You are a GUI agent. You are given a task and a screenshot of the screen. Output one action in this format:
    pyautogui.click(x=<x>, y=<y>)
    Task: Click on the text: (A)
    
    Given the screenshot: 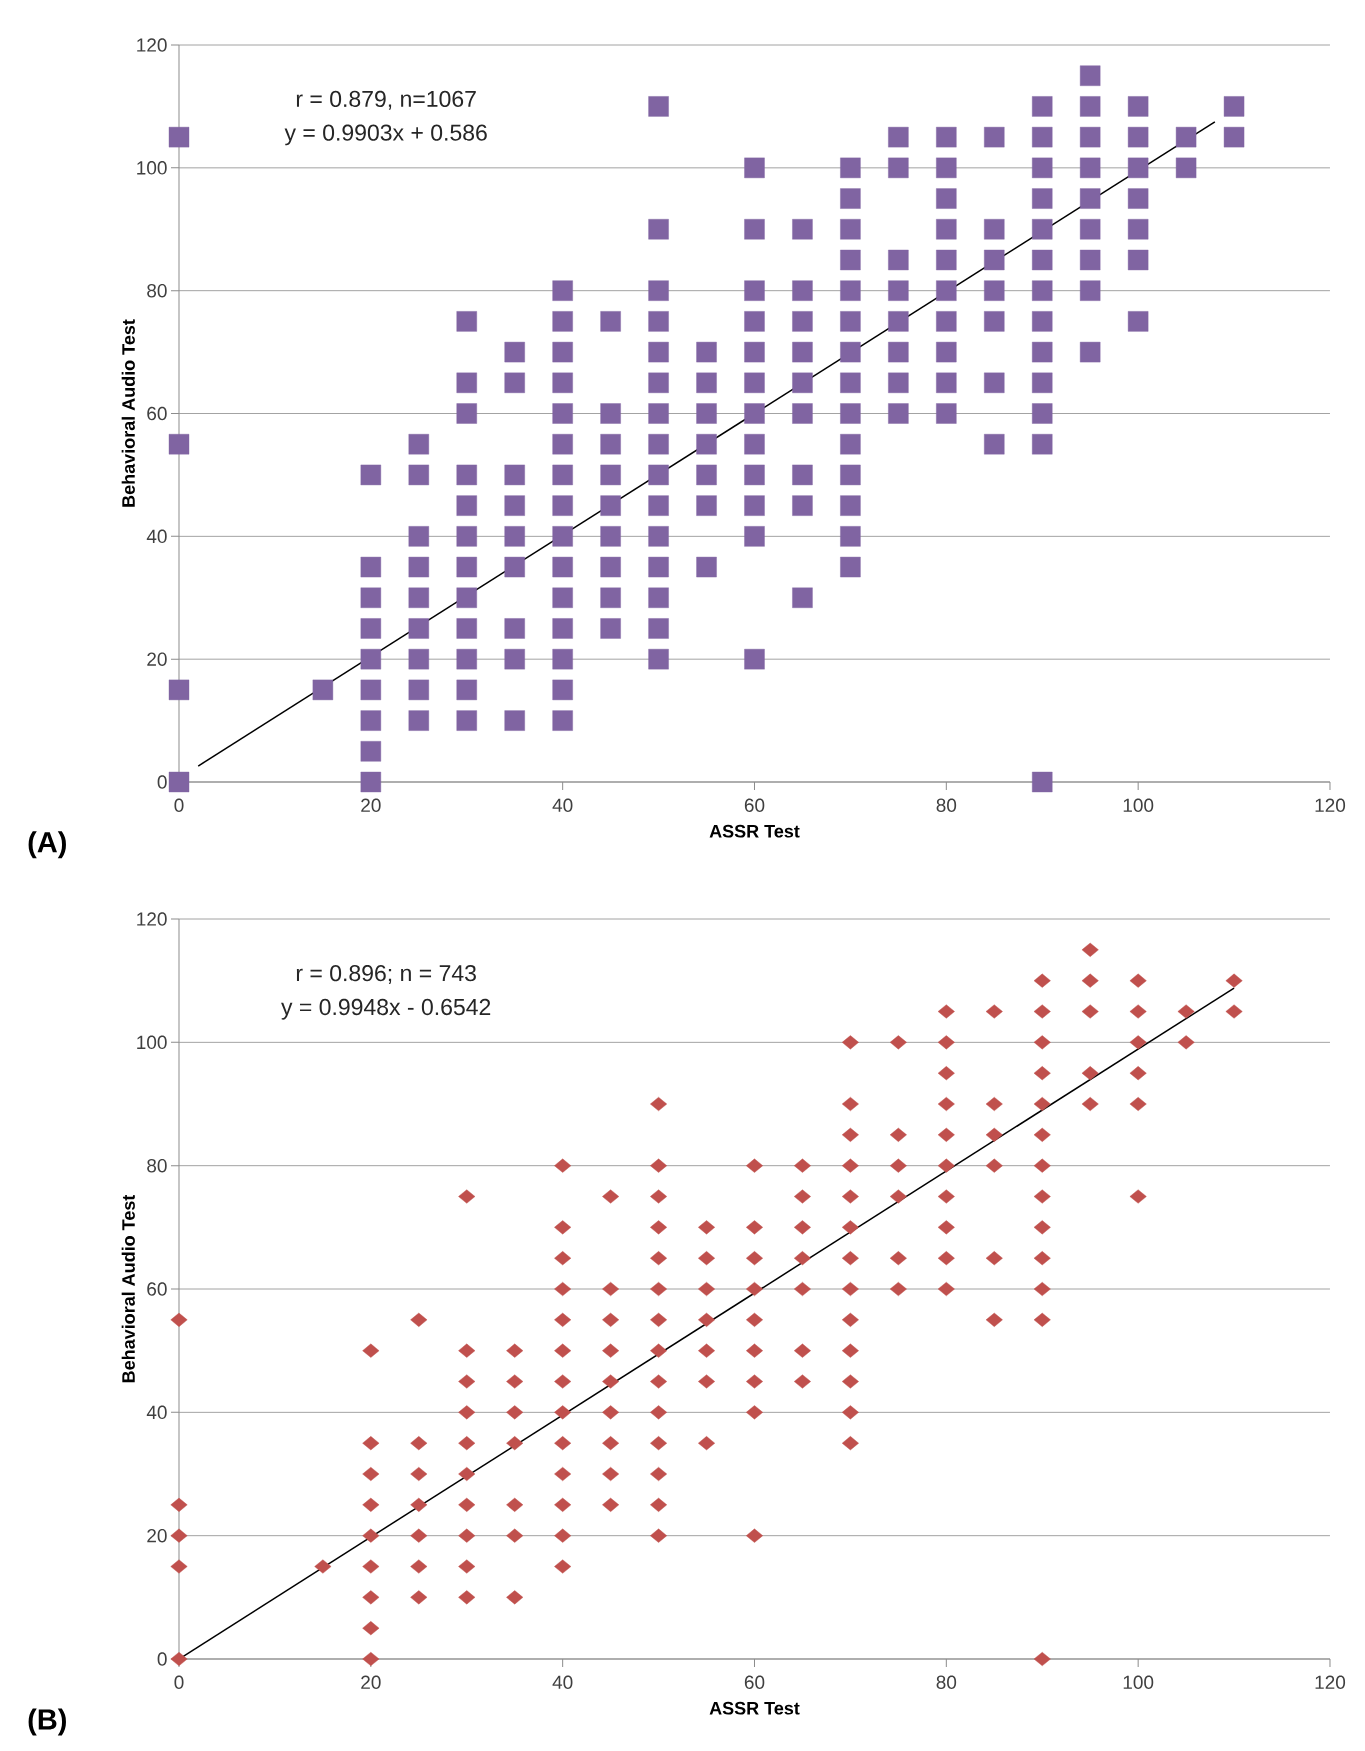 What is the action you would take?
    pyautogui.click(x=47, y=845)
    